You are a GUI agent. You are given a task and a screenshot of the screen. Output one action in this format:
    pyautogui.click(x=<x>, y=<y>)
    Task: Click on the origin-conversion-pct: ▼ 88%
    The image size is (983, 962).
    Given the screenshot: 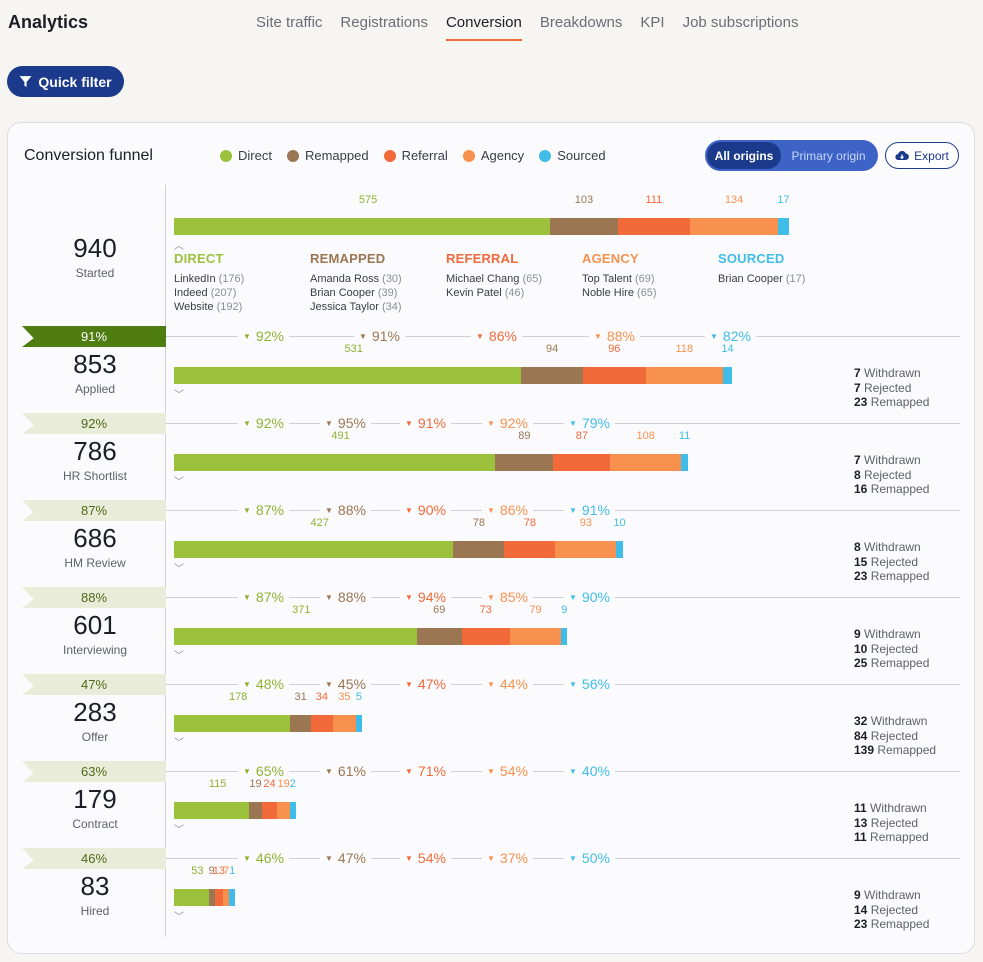 What is the action you would take?
    pyautogui.click(x=614, y=336)
    